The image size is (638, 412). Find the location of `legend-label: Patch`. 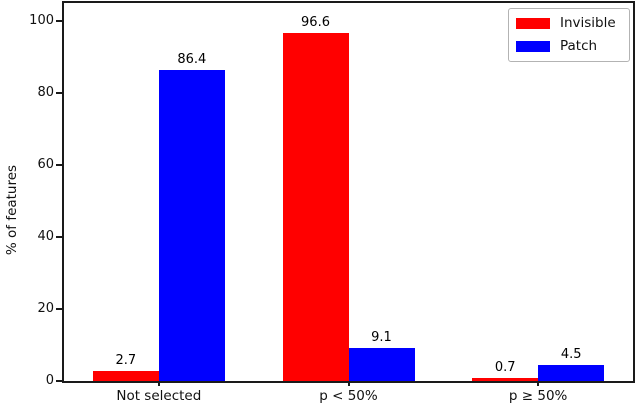

legend-label: Patch is located at coordinates (579, 46).